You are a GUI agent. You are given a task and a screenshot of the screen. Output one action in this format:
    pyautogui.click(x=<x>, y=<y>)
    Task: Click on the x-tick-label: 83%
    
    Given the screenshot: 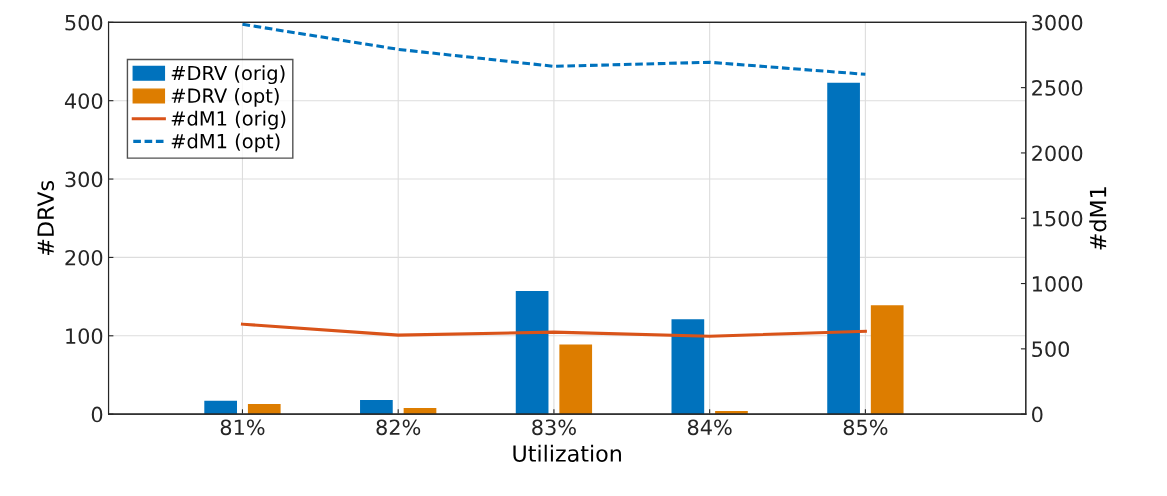 What is the action you would take?
    pyautogui.click(x=554, y=427)
    